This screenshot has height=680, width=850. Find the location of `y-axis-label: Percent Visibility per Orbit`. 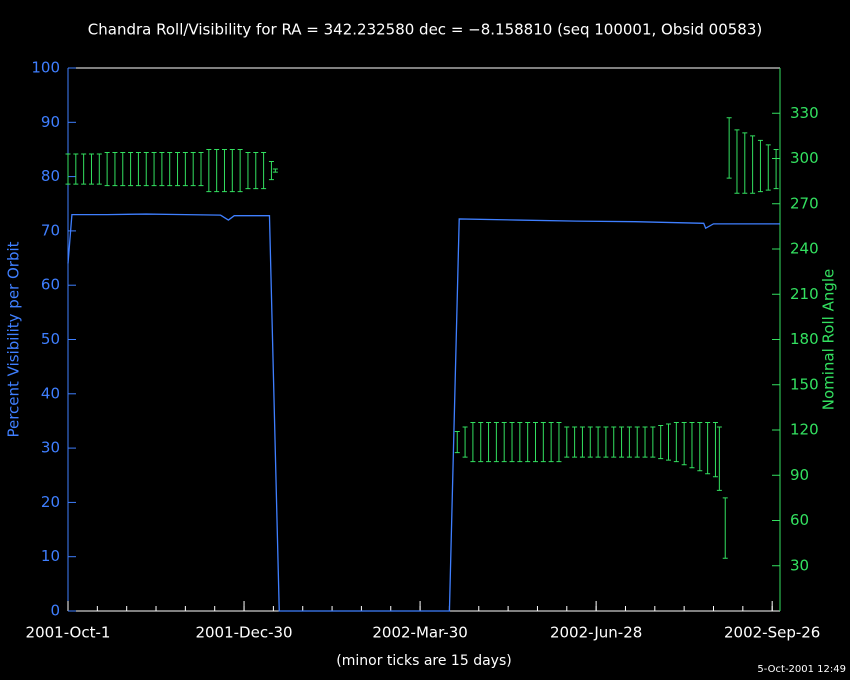

y-axis-label: Percent Visibility per Orbit is located at coordinates (14, 339).